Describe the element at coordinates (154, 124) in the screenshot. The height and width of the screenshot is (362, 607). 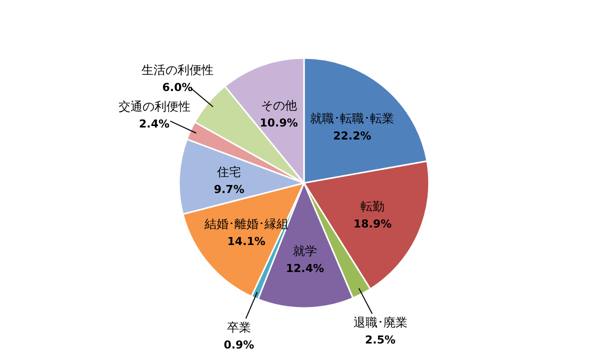
I see `data-label: 2.4%` at that location.